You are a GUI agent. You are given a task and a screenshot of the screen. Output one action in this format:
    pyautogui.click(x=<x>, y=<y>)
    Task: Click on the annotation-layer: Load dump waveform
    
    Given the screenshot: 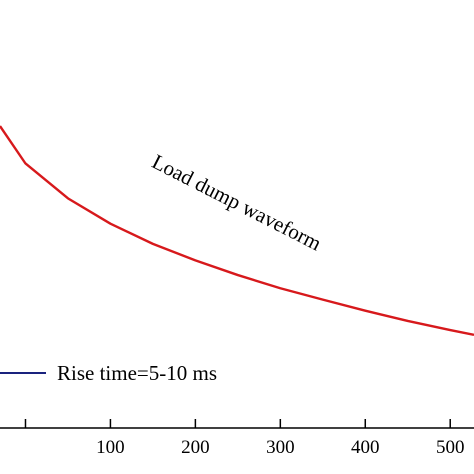 What is the action you would take?
    pyautogui.click(x=236, y=202)
    